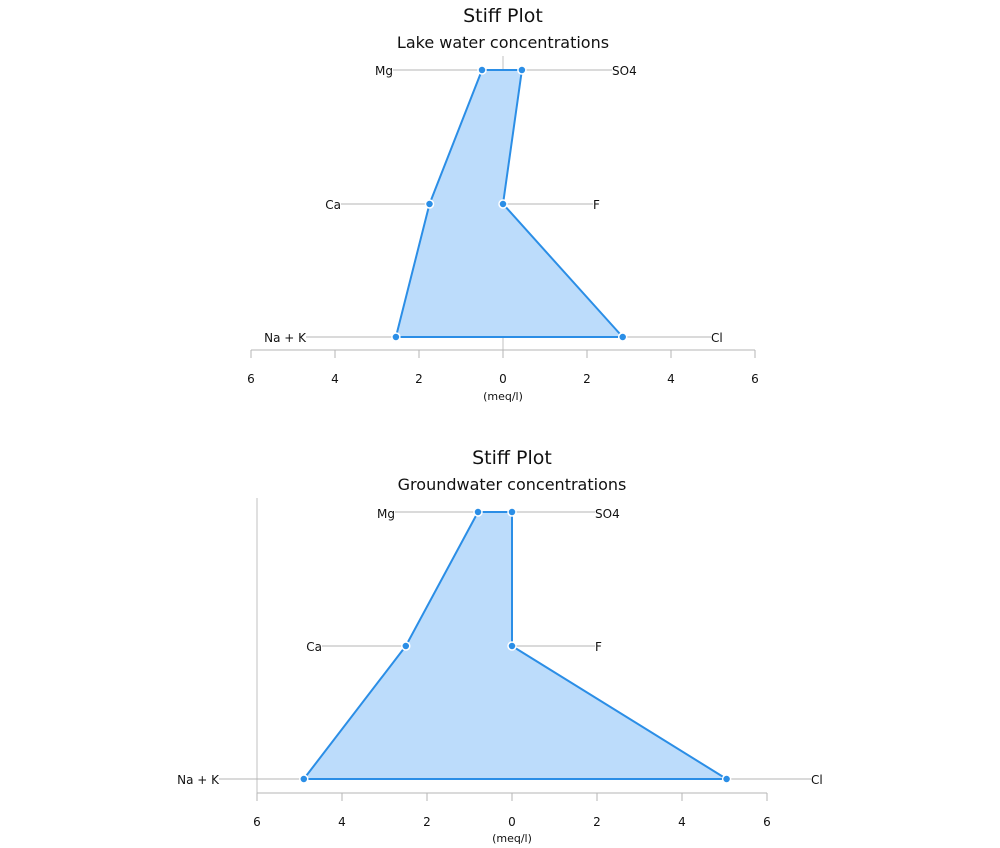 The height and width of the screenshot is (848, 1000). What do you see at coordinates (512, 484) in the screenshot?
I see `chart-subtitle: Groundwater concentrations` at bounding box center [512, 484].